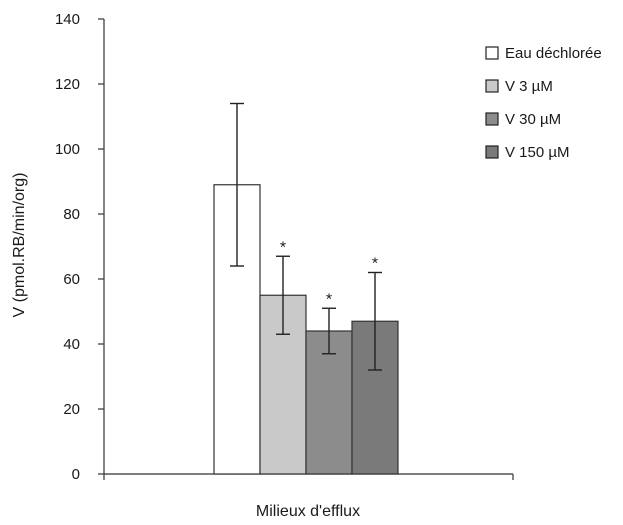 Image resolution: width=623 pixels, height=525 pixels. What do you see at coordinates (533, 119) in the screenshot?
I see `legend-label: V 30 µM` at bounding box center [533, 119].